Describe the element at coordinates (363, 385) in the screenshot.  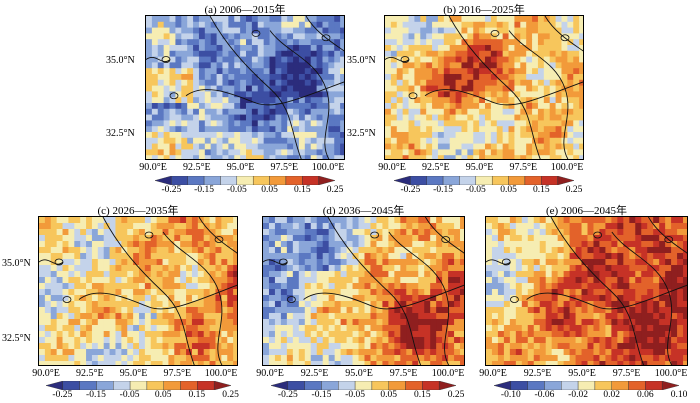
I see `colorbar-swatch` at that location.